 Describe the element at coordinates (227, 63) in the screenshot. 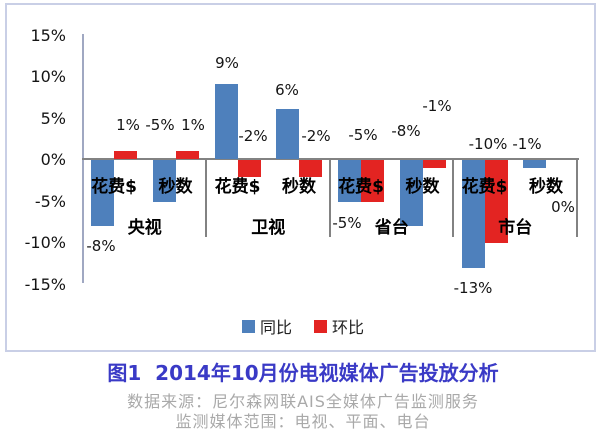

I see `value-label: 9%` at that location.